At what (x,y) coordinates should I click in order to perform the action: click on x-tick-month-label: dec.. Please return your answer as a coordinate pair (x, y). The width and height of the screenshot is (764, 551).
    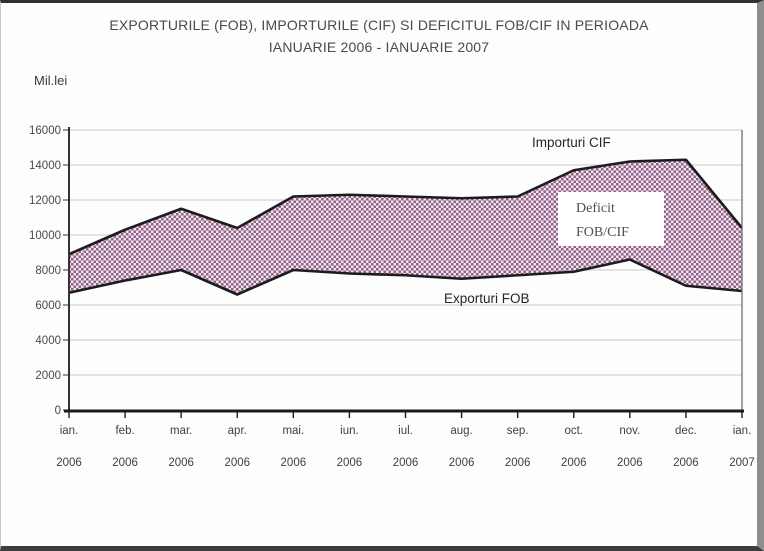
    Looking at the image, I should click on (686, 431).